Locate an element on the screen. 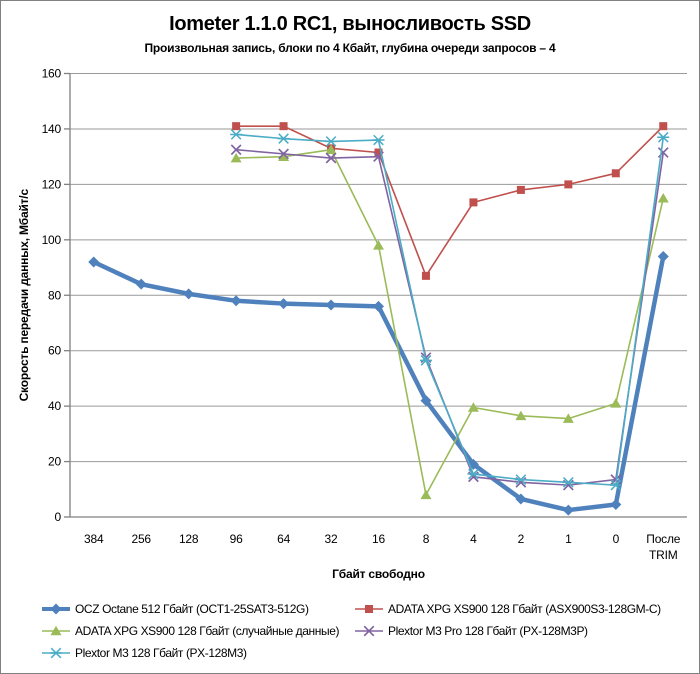  x-tick-label: 384 is located at coordinates (94, 539).